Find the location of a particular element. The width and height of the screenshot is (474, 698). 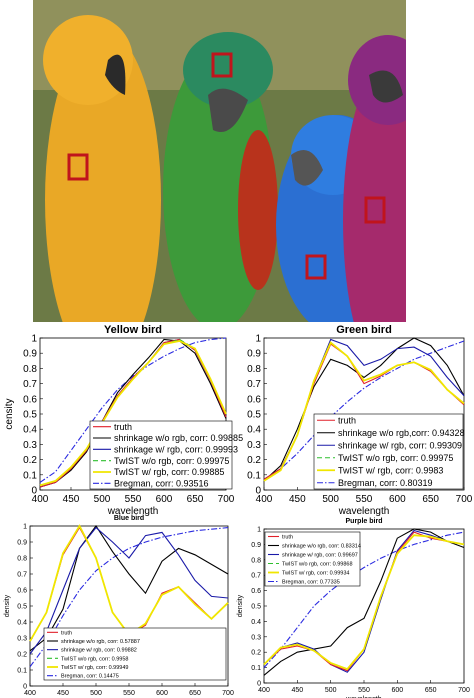

yellow-parrot-beak is located at coordinates (115, 74).